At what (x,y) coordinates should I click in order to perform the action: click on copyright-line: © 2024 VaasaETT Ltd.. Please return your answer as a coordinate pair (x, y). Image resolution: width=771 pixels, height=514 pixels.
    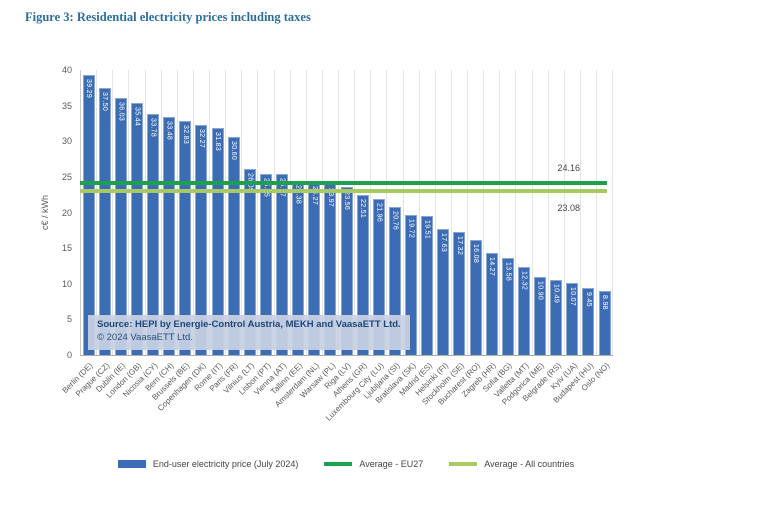
    Looking at the image, I should click on (145, 338).